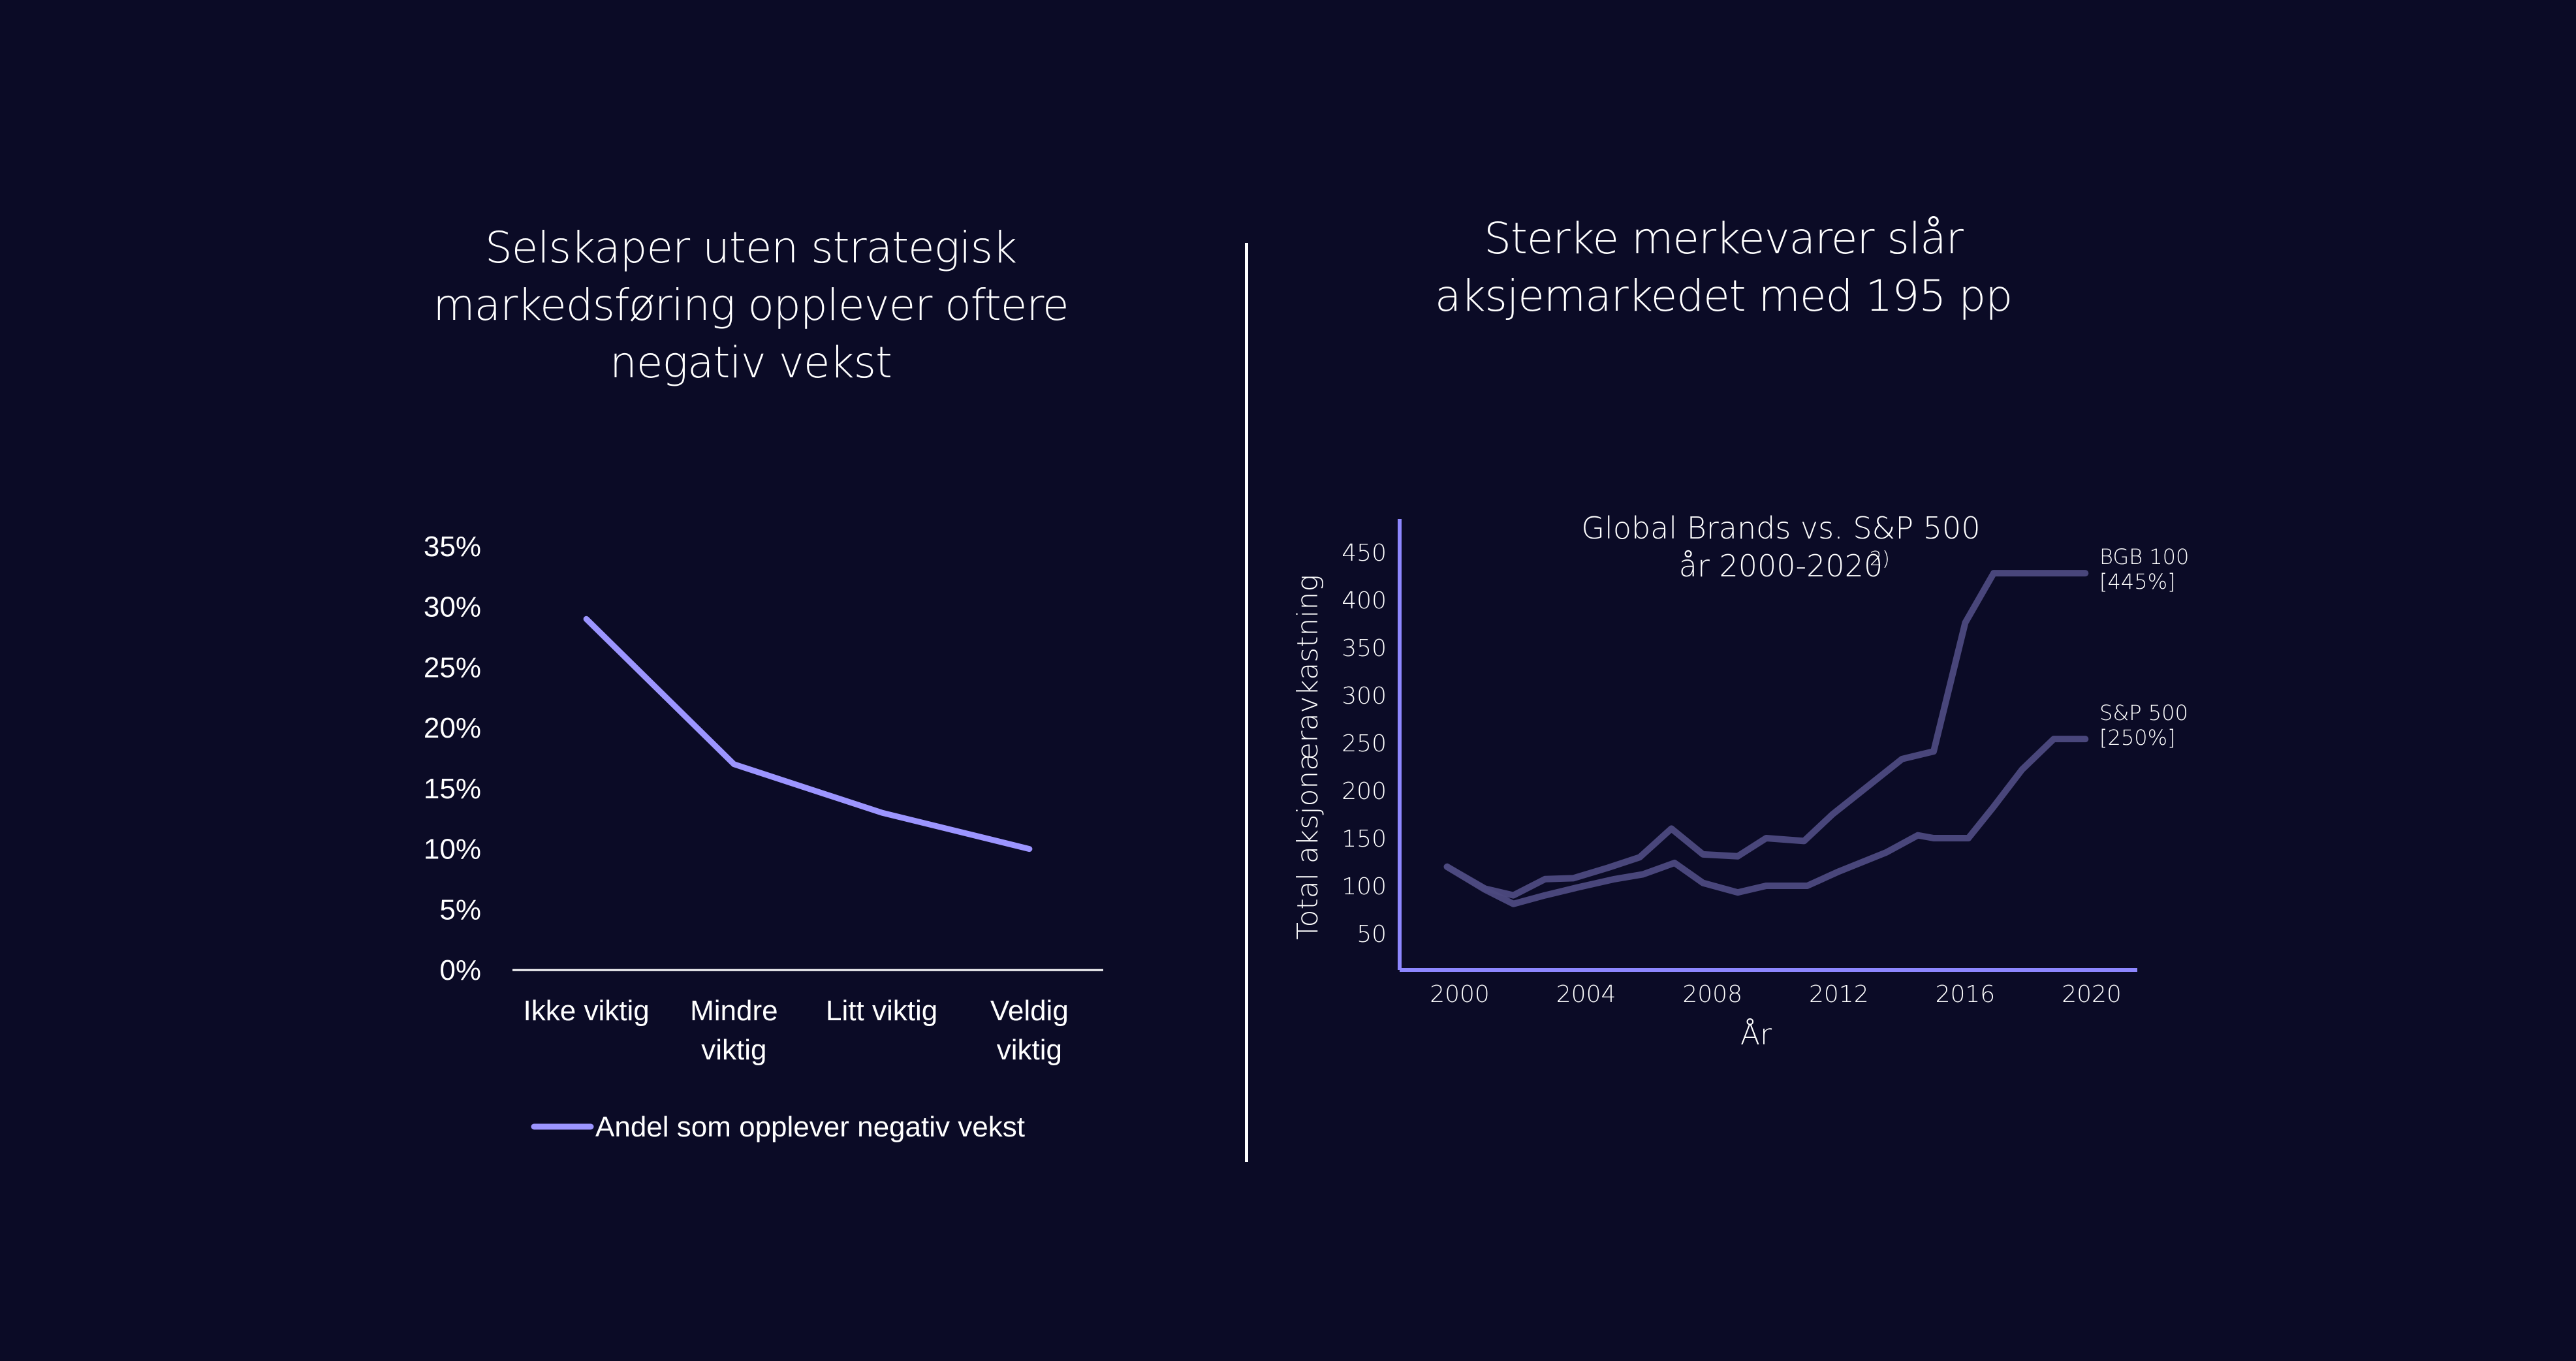 Image resolution: width=2576 pixels, height=1361 pixels. Describe the element at coordinates (1756, 1034) in the screenshot. I see `x-axis-title: År` at that location.